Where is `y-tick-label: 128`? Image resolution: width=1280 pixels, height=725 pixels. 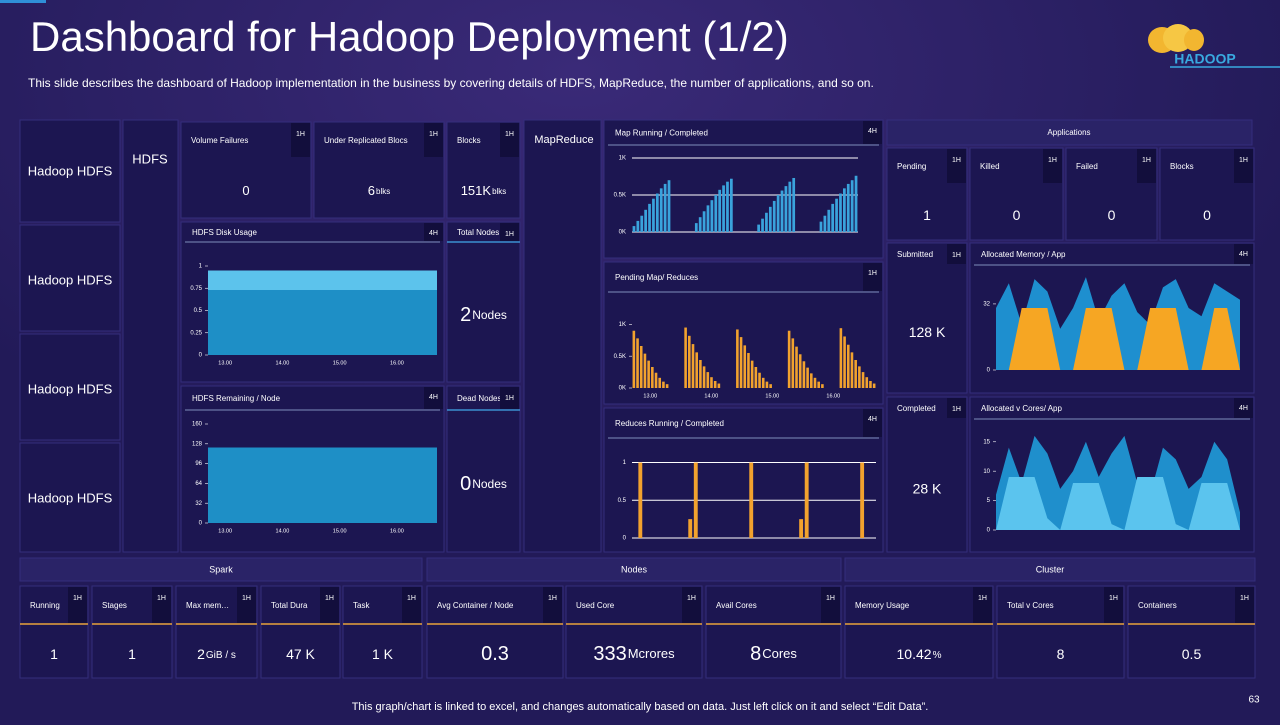
y-tick-label: 128 is located at coordinates (197, 444).